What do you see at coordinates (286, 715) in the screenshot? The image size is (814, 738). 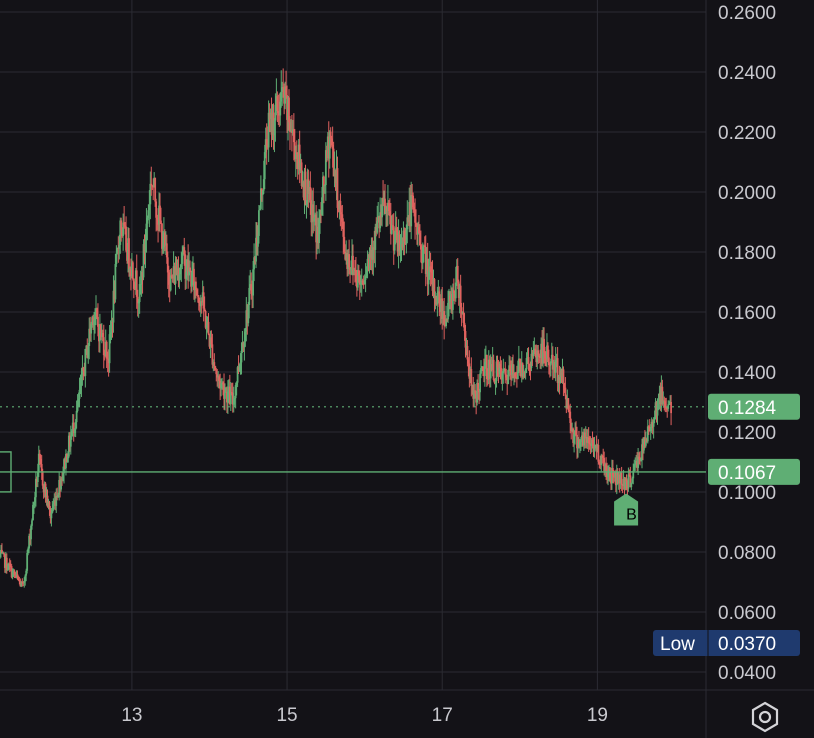 I see `x-tick-label: 15` at bounding box center [286, 715].